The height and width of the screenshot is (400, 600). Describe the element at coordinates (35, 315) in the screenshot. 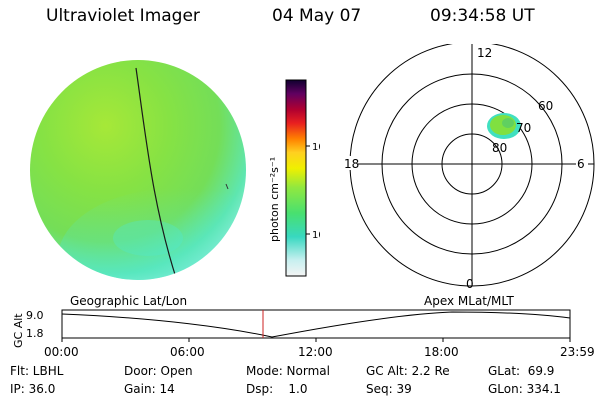

I see `y-tick-label: 9.0` at that location.